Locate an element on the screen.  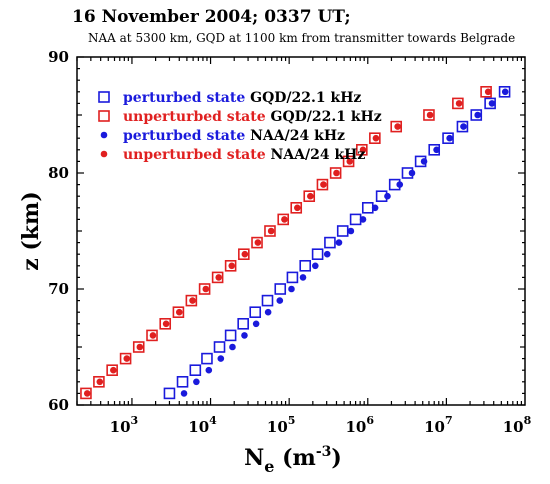
legend-item: unperturbed state NAA/24 kHz is located at coordinates (232, 155).